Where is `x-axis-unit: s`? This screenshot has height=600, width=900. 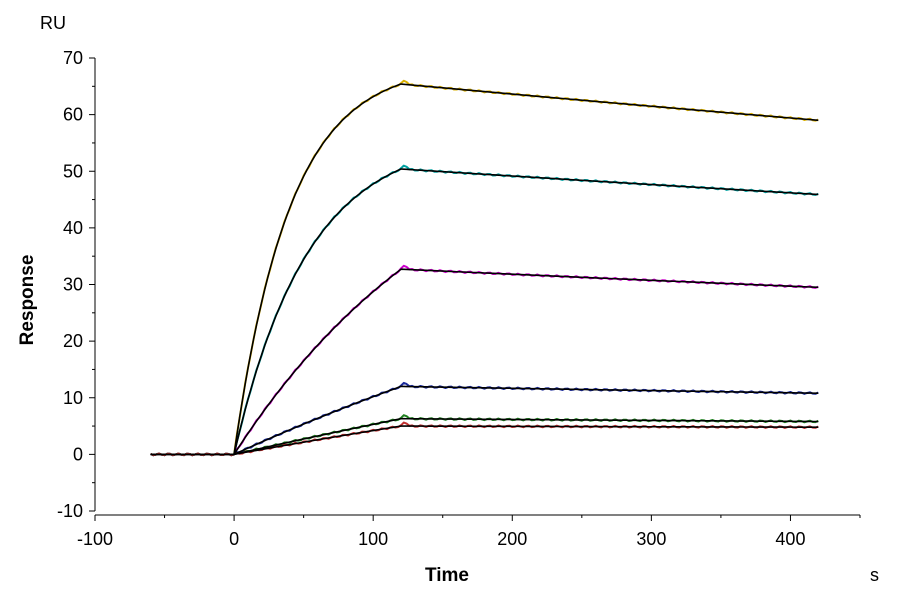
x-axis-unit: s is located at coordinates (874, 575).